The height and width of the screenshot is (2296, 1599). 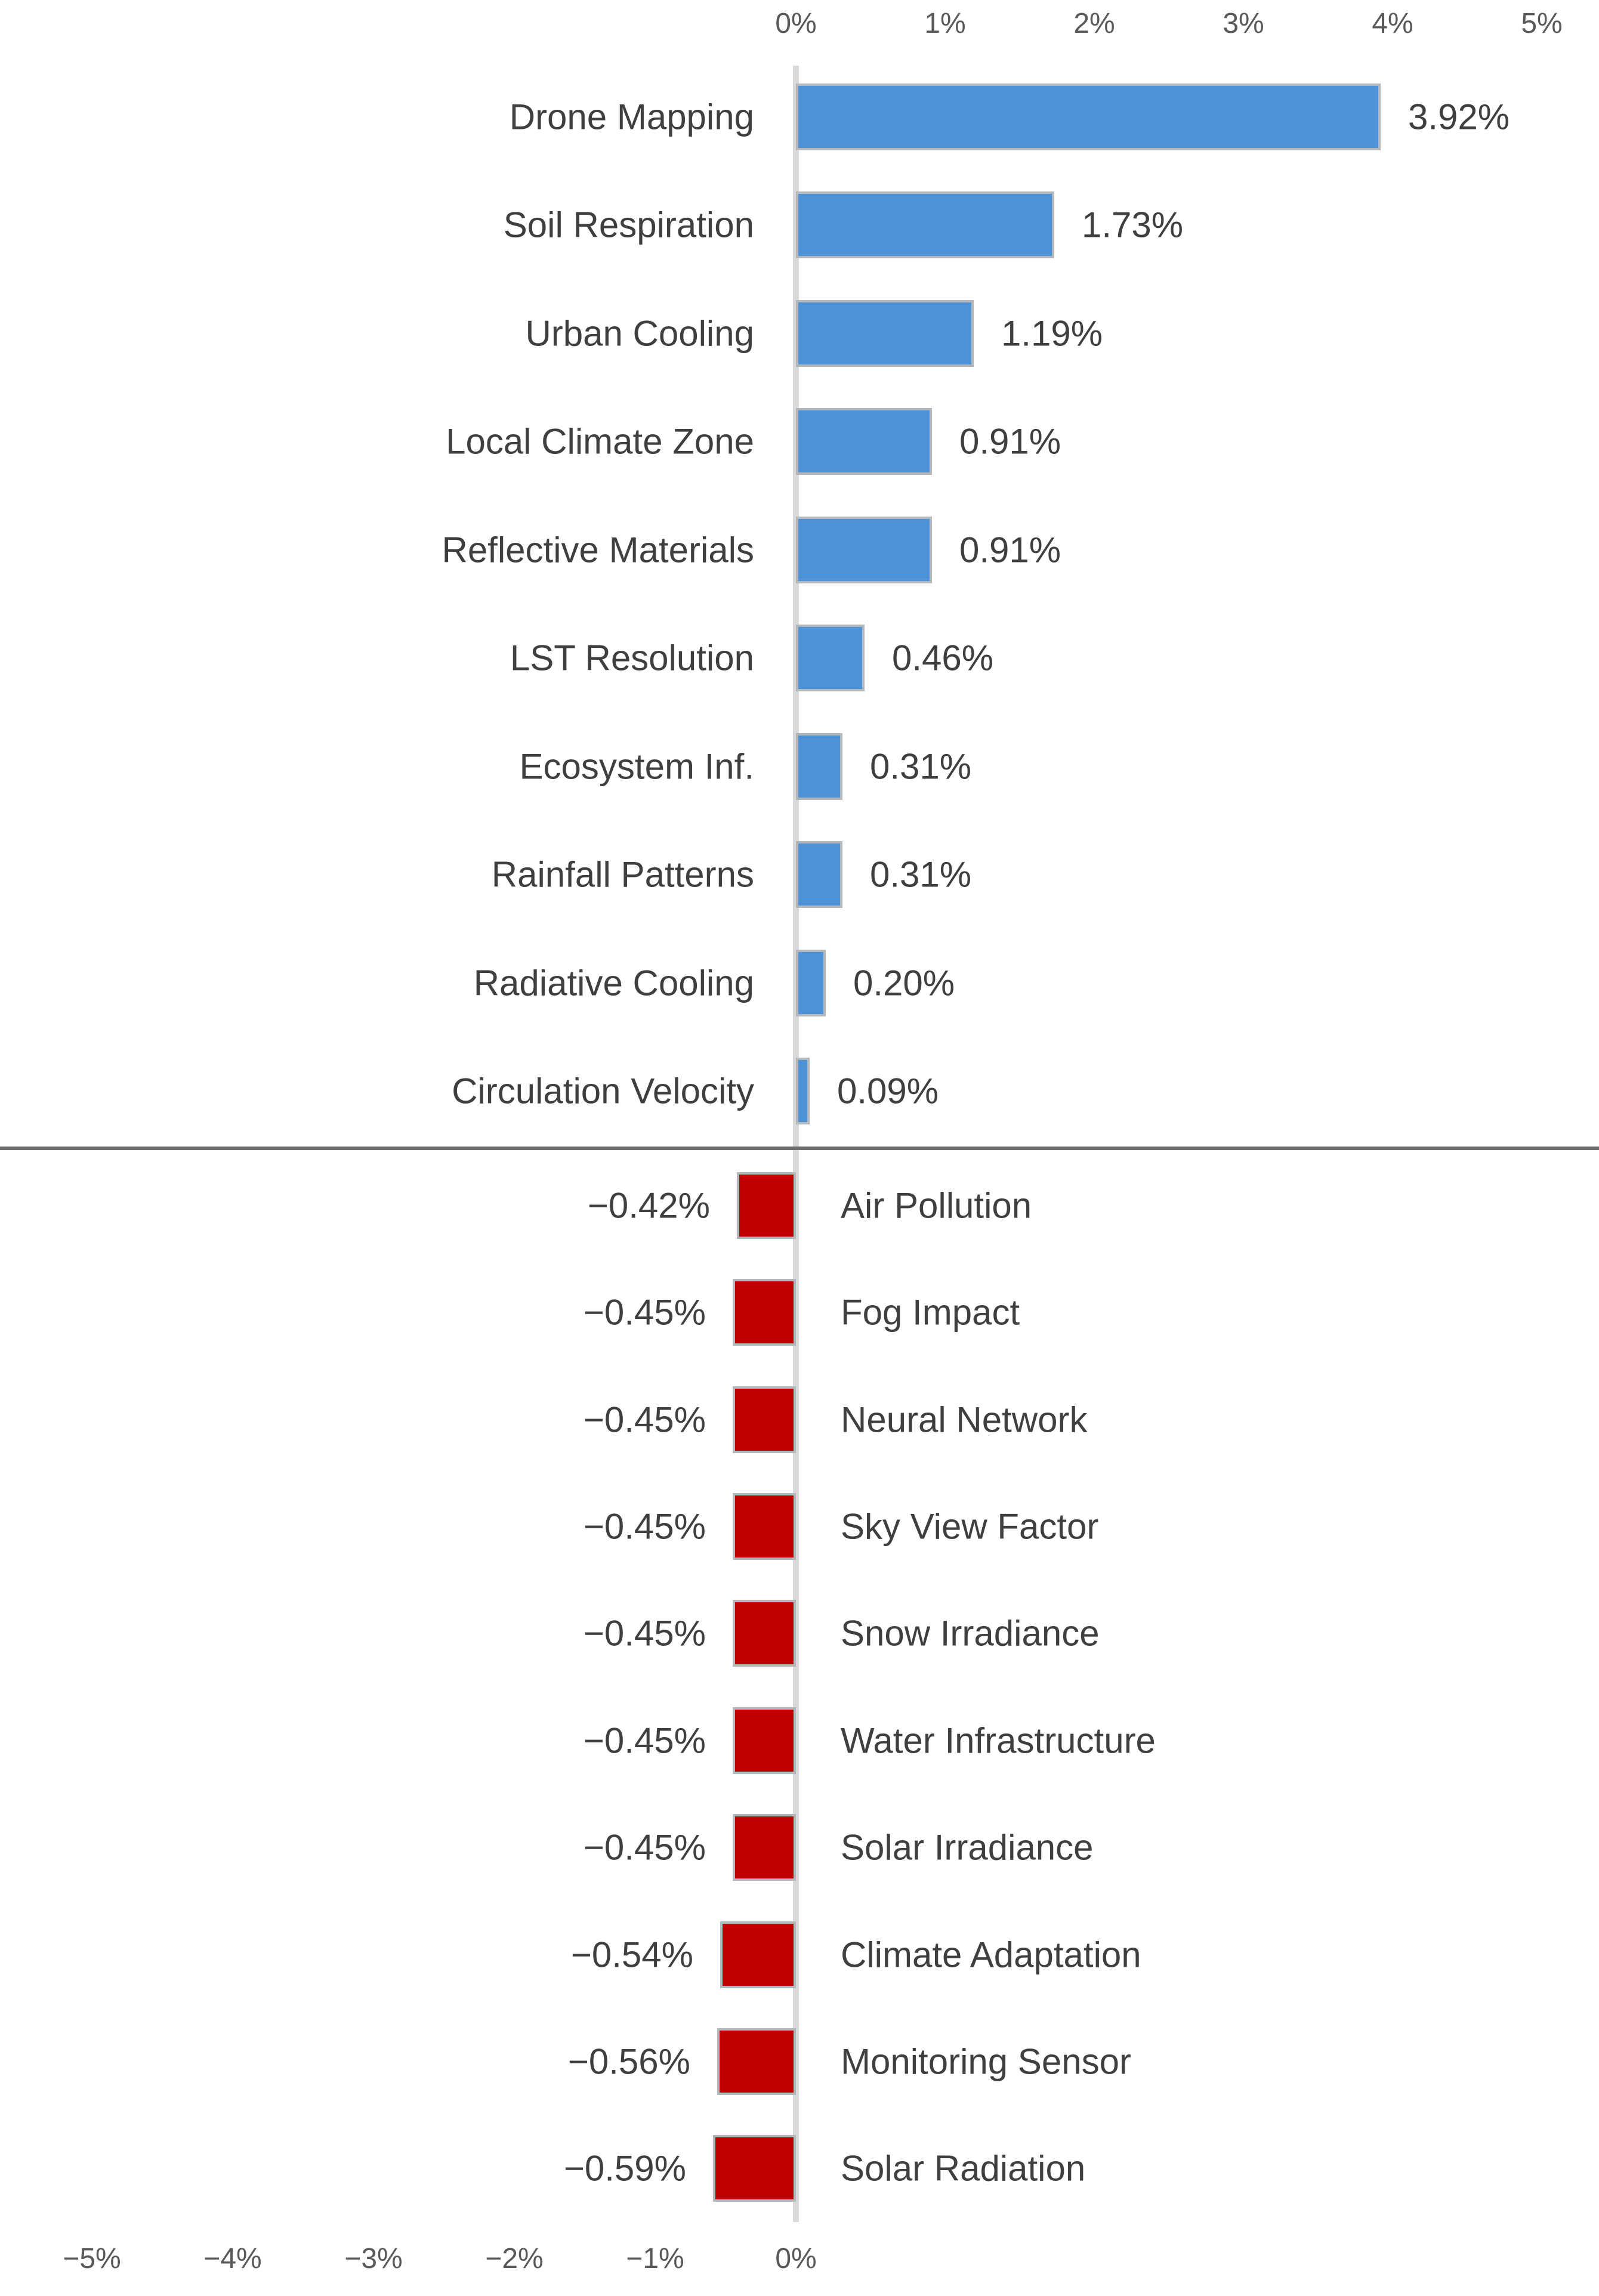 I want to click on category-label: Water Infrastructure, so click(x=998, y=1741).